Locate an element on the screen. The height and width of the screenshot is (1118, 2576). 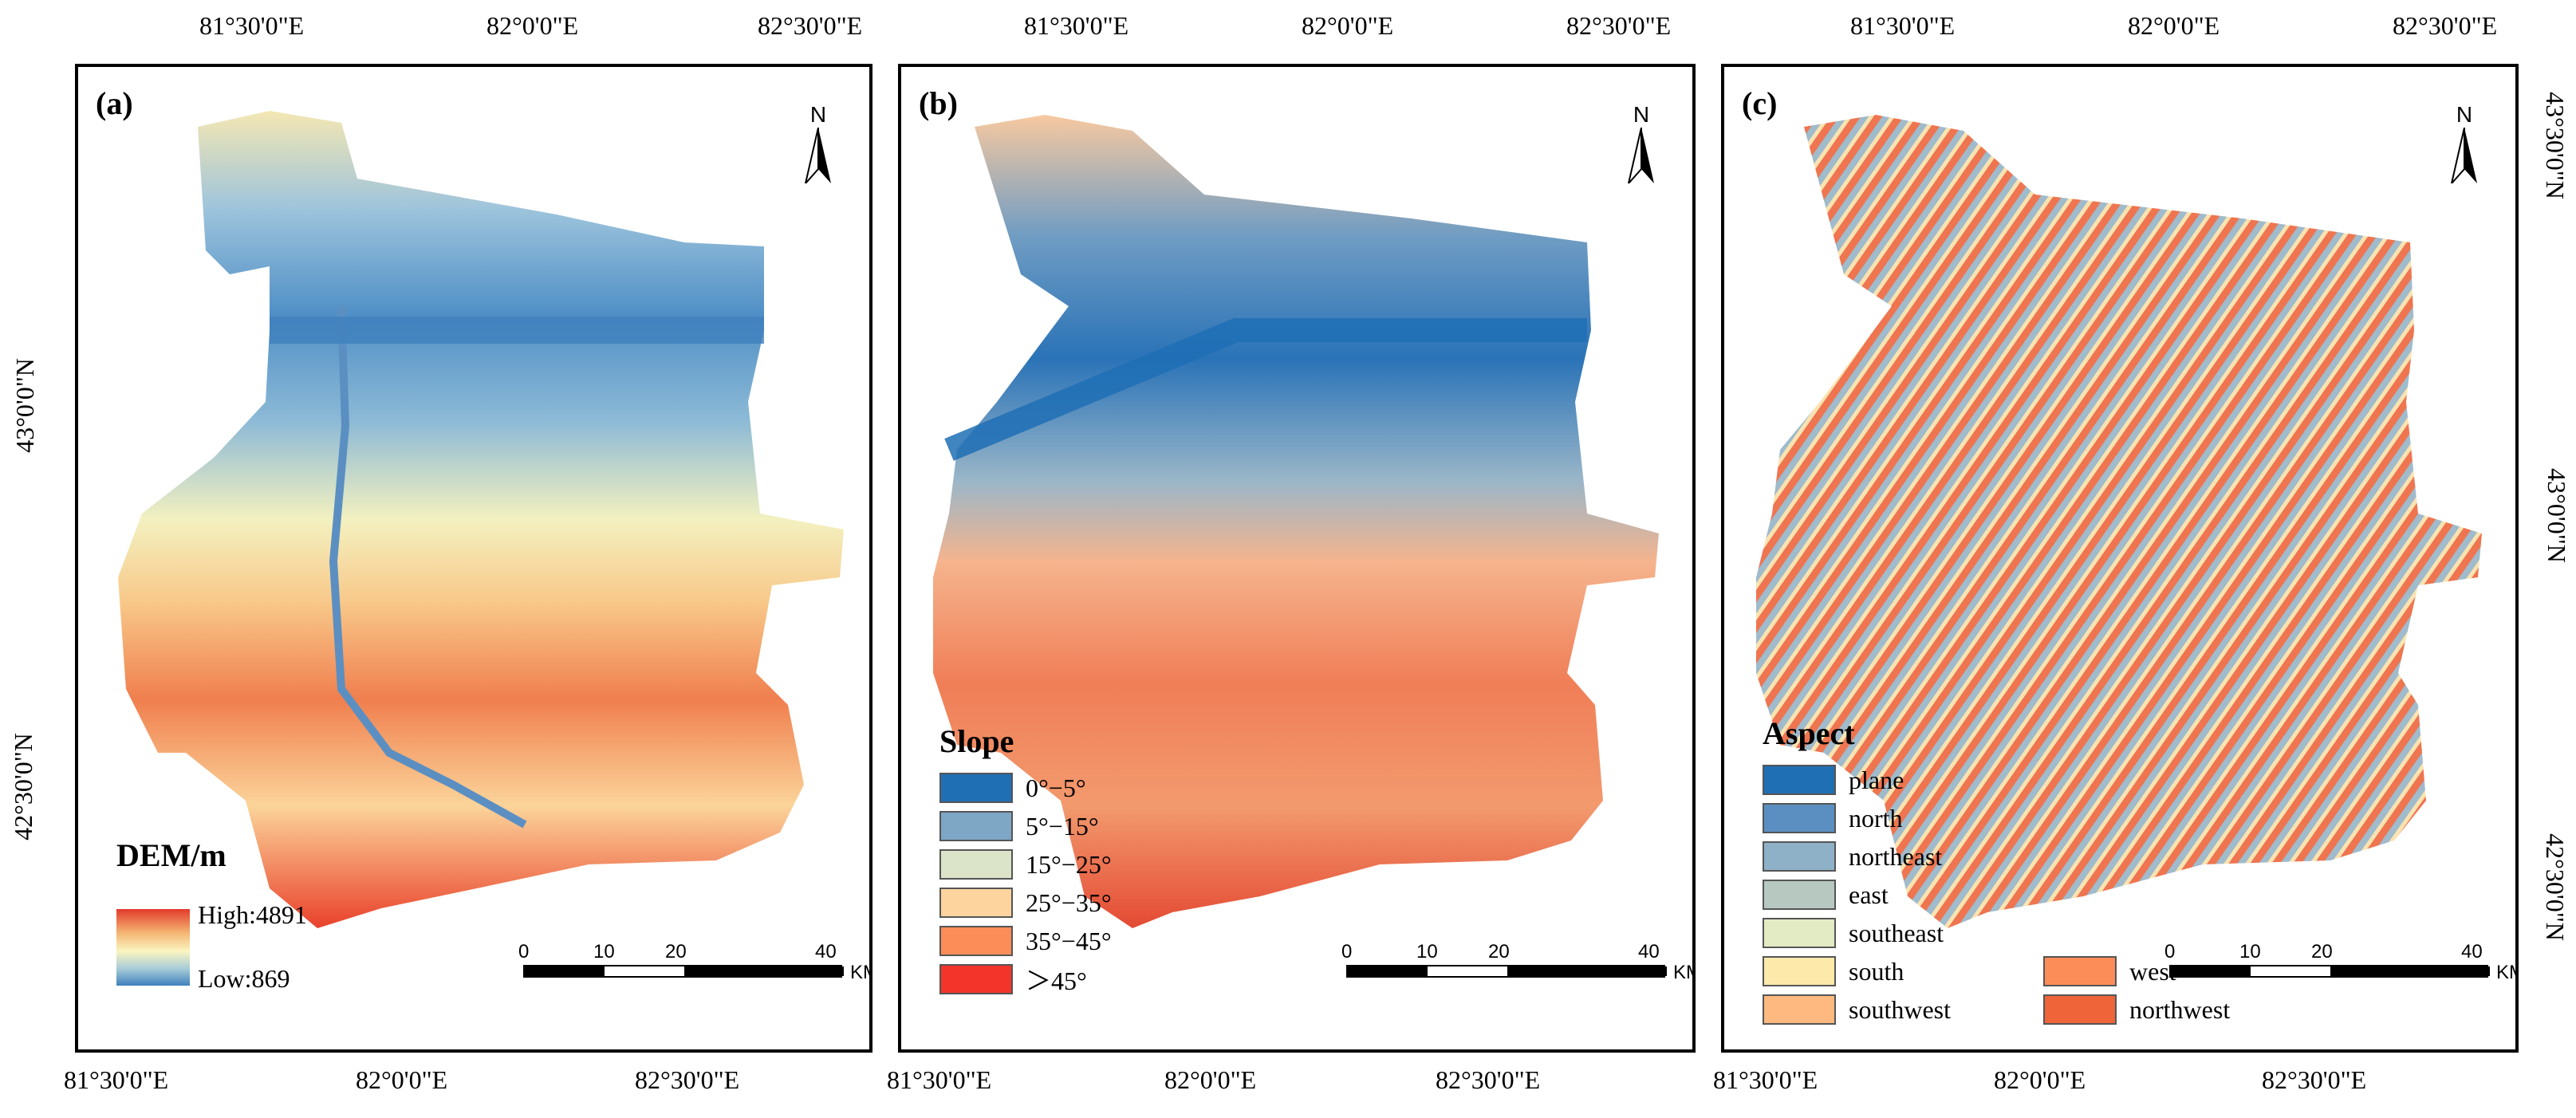
top-tick-c-2: 82°30'0"E is located at coordinates (2445, 26).